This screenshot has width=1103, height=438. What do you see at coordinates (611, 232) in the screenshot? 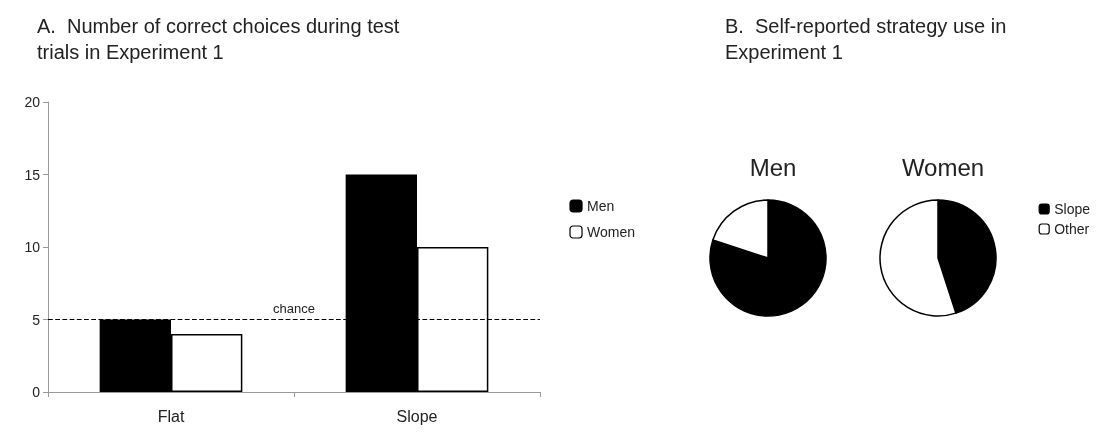
I see `legend-label: Women` at bounding box center [611, 232].